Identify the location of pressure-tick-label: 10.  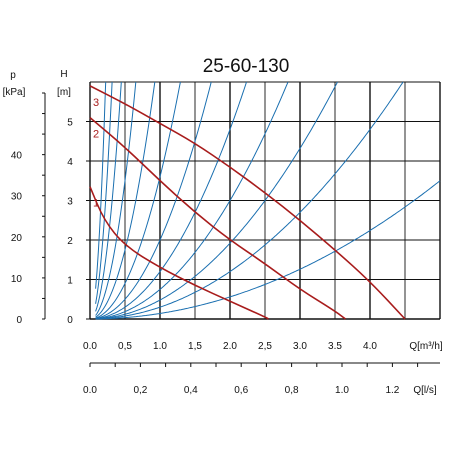
(17, 279).